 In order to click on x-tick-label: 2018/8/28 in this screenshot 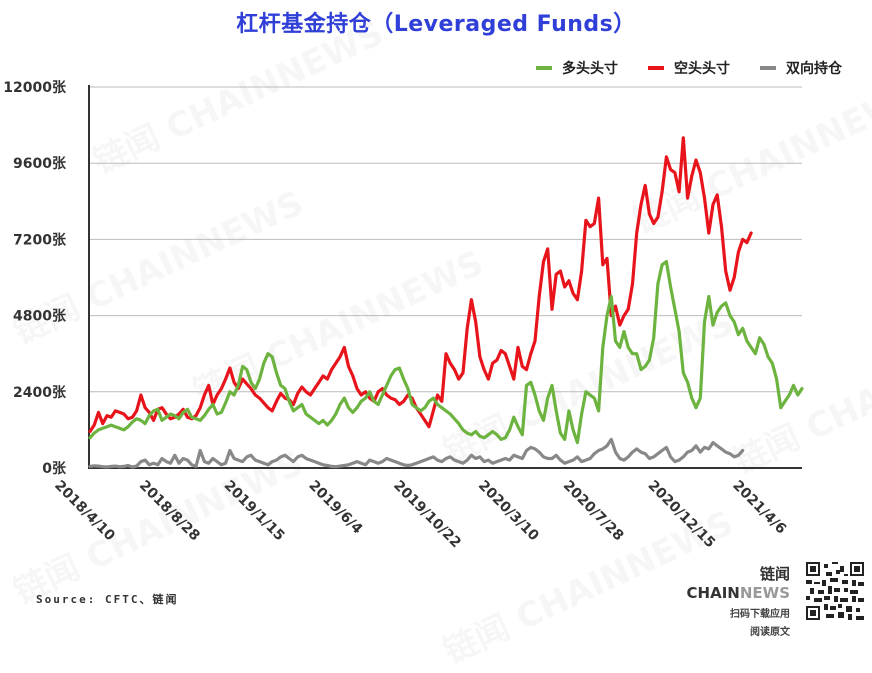, I will do `click(169, 511)`.